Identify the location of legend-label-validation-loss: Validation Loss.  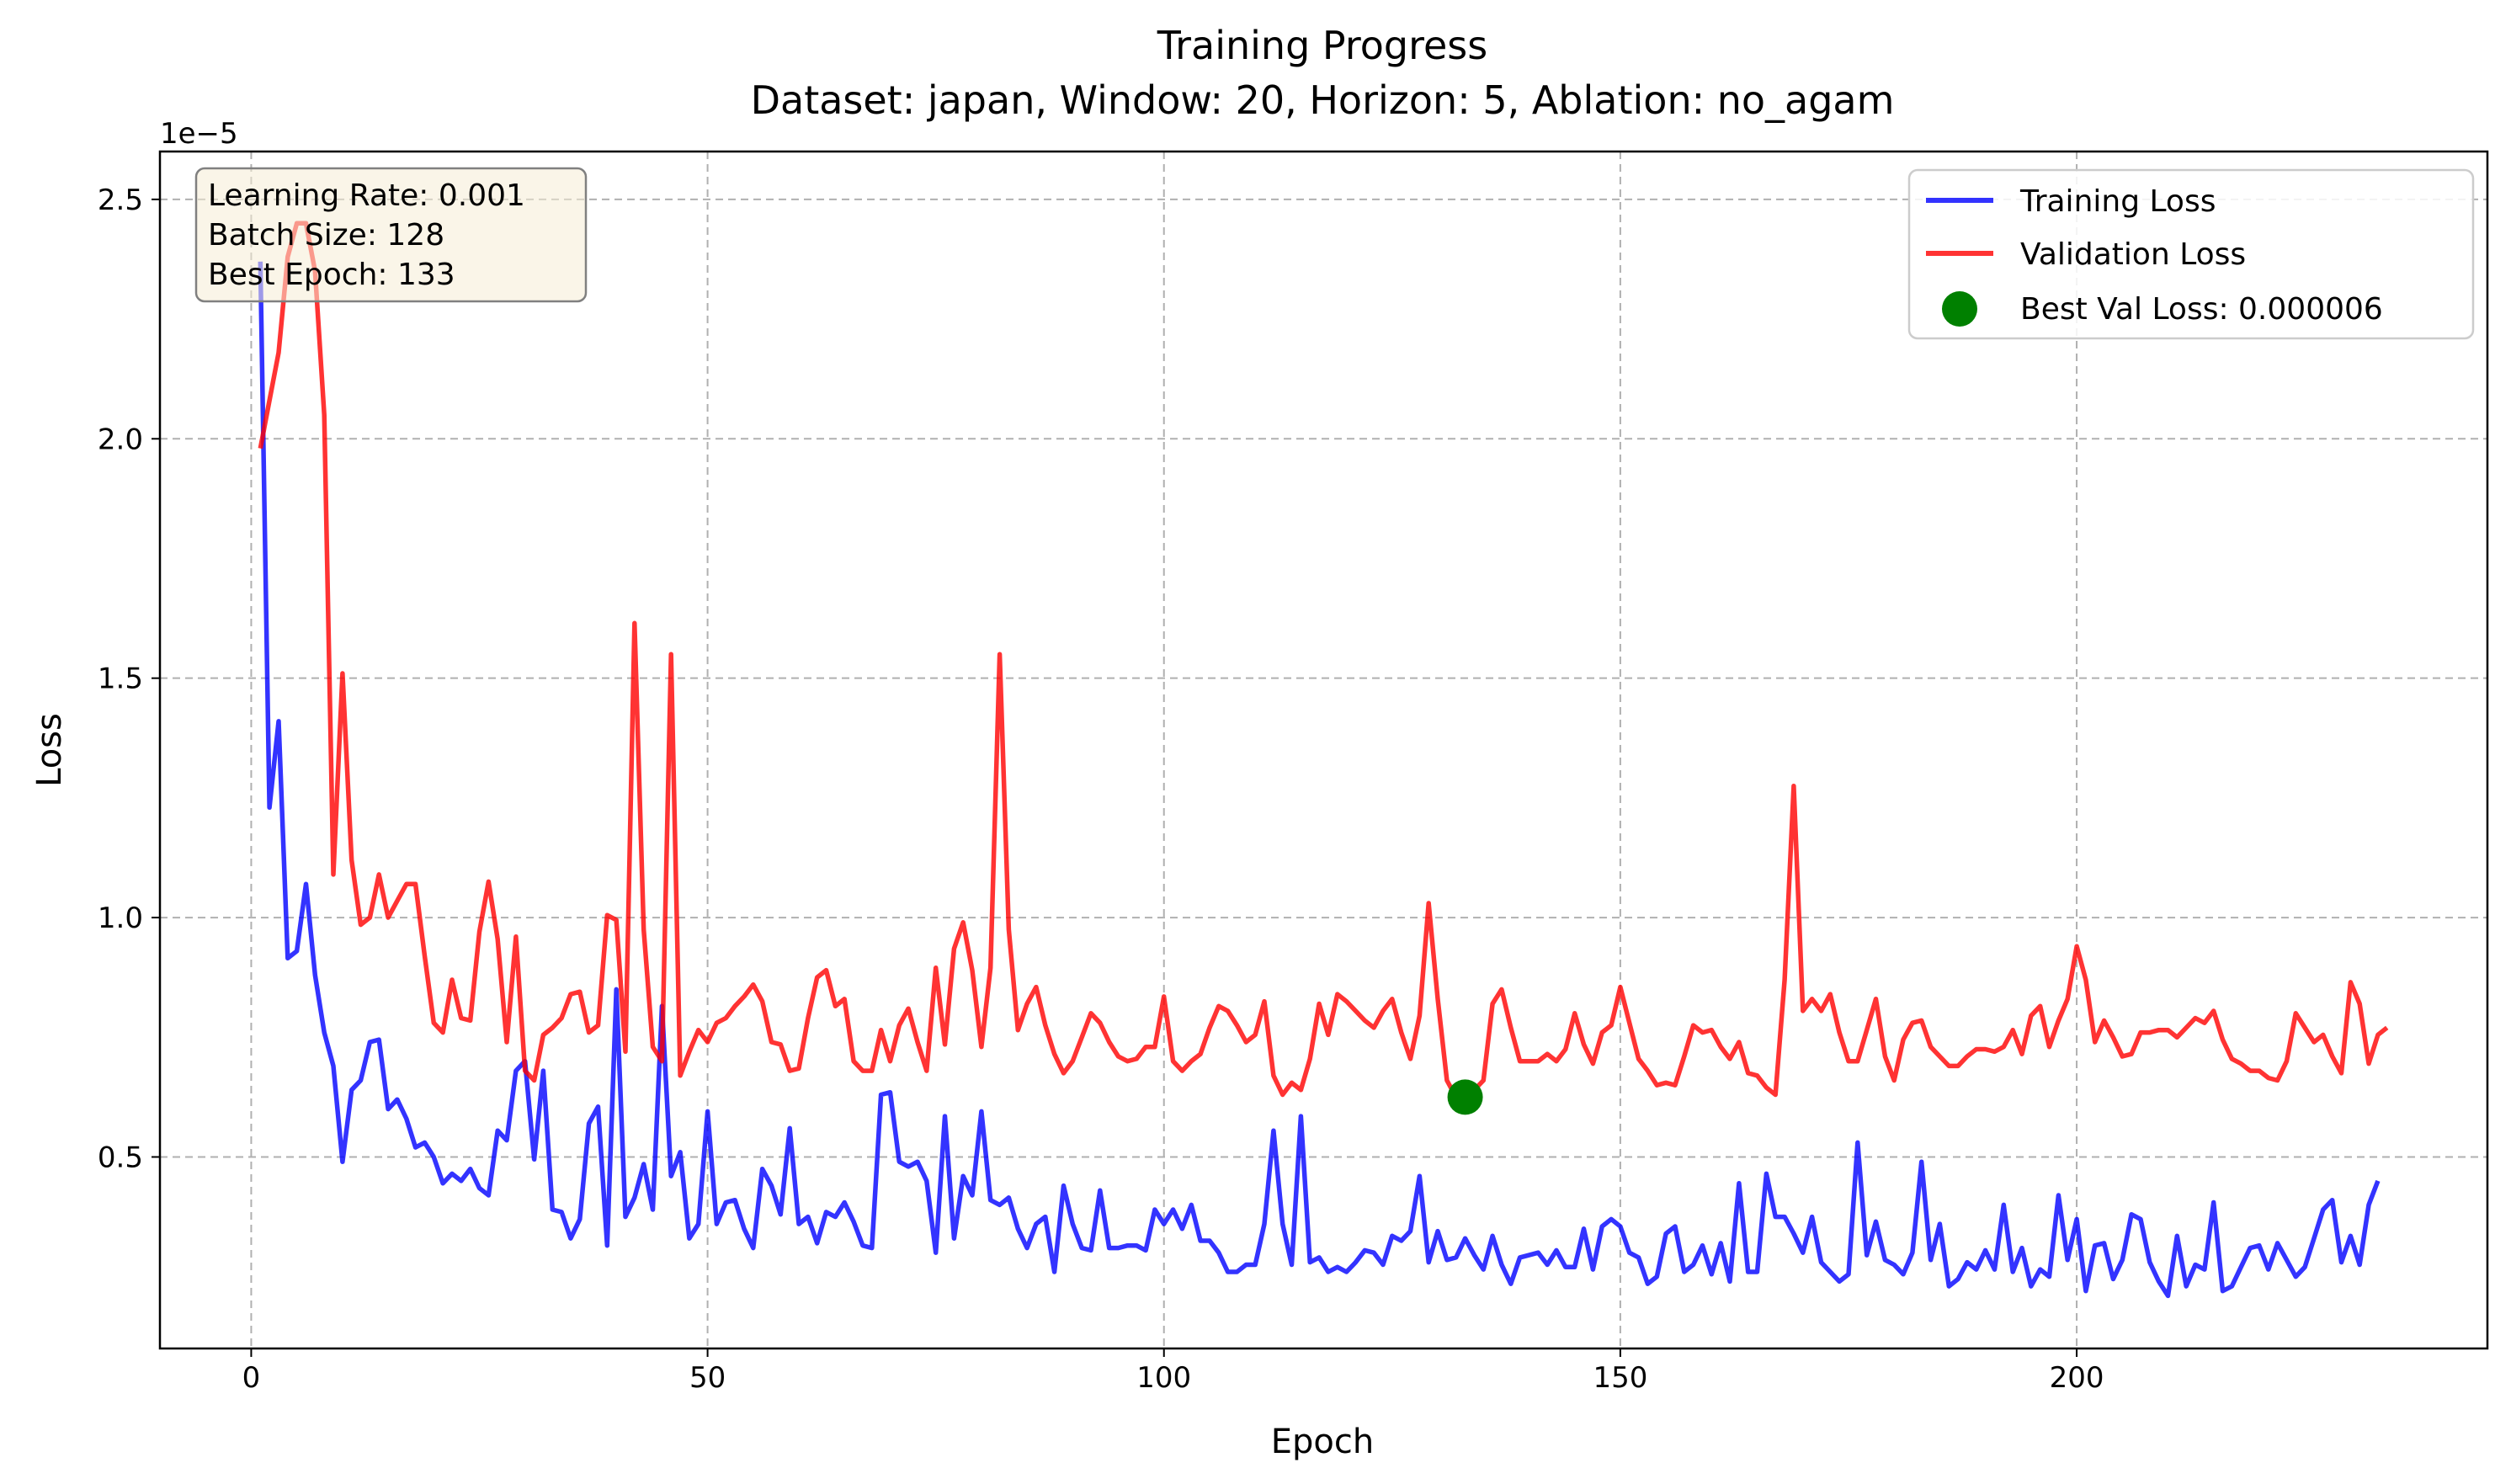
(2133, 254).